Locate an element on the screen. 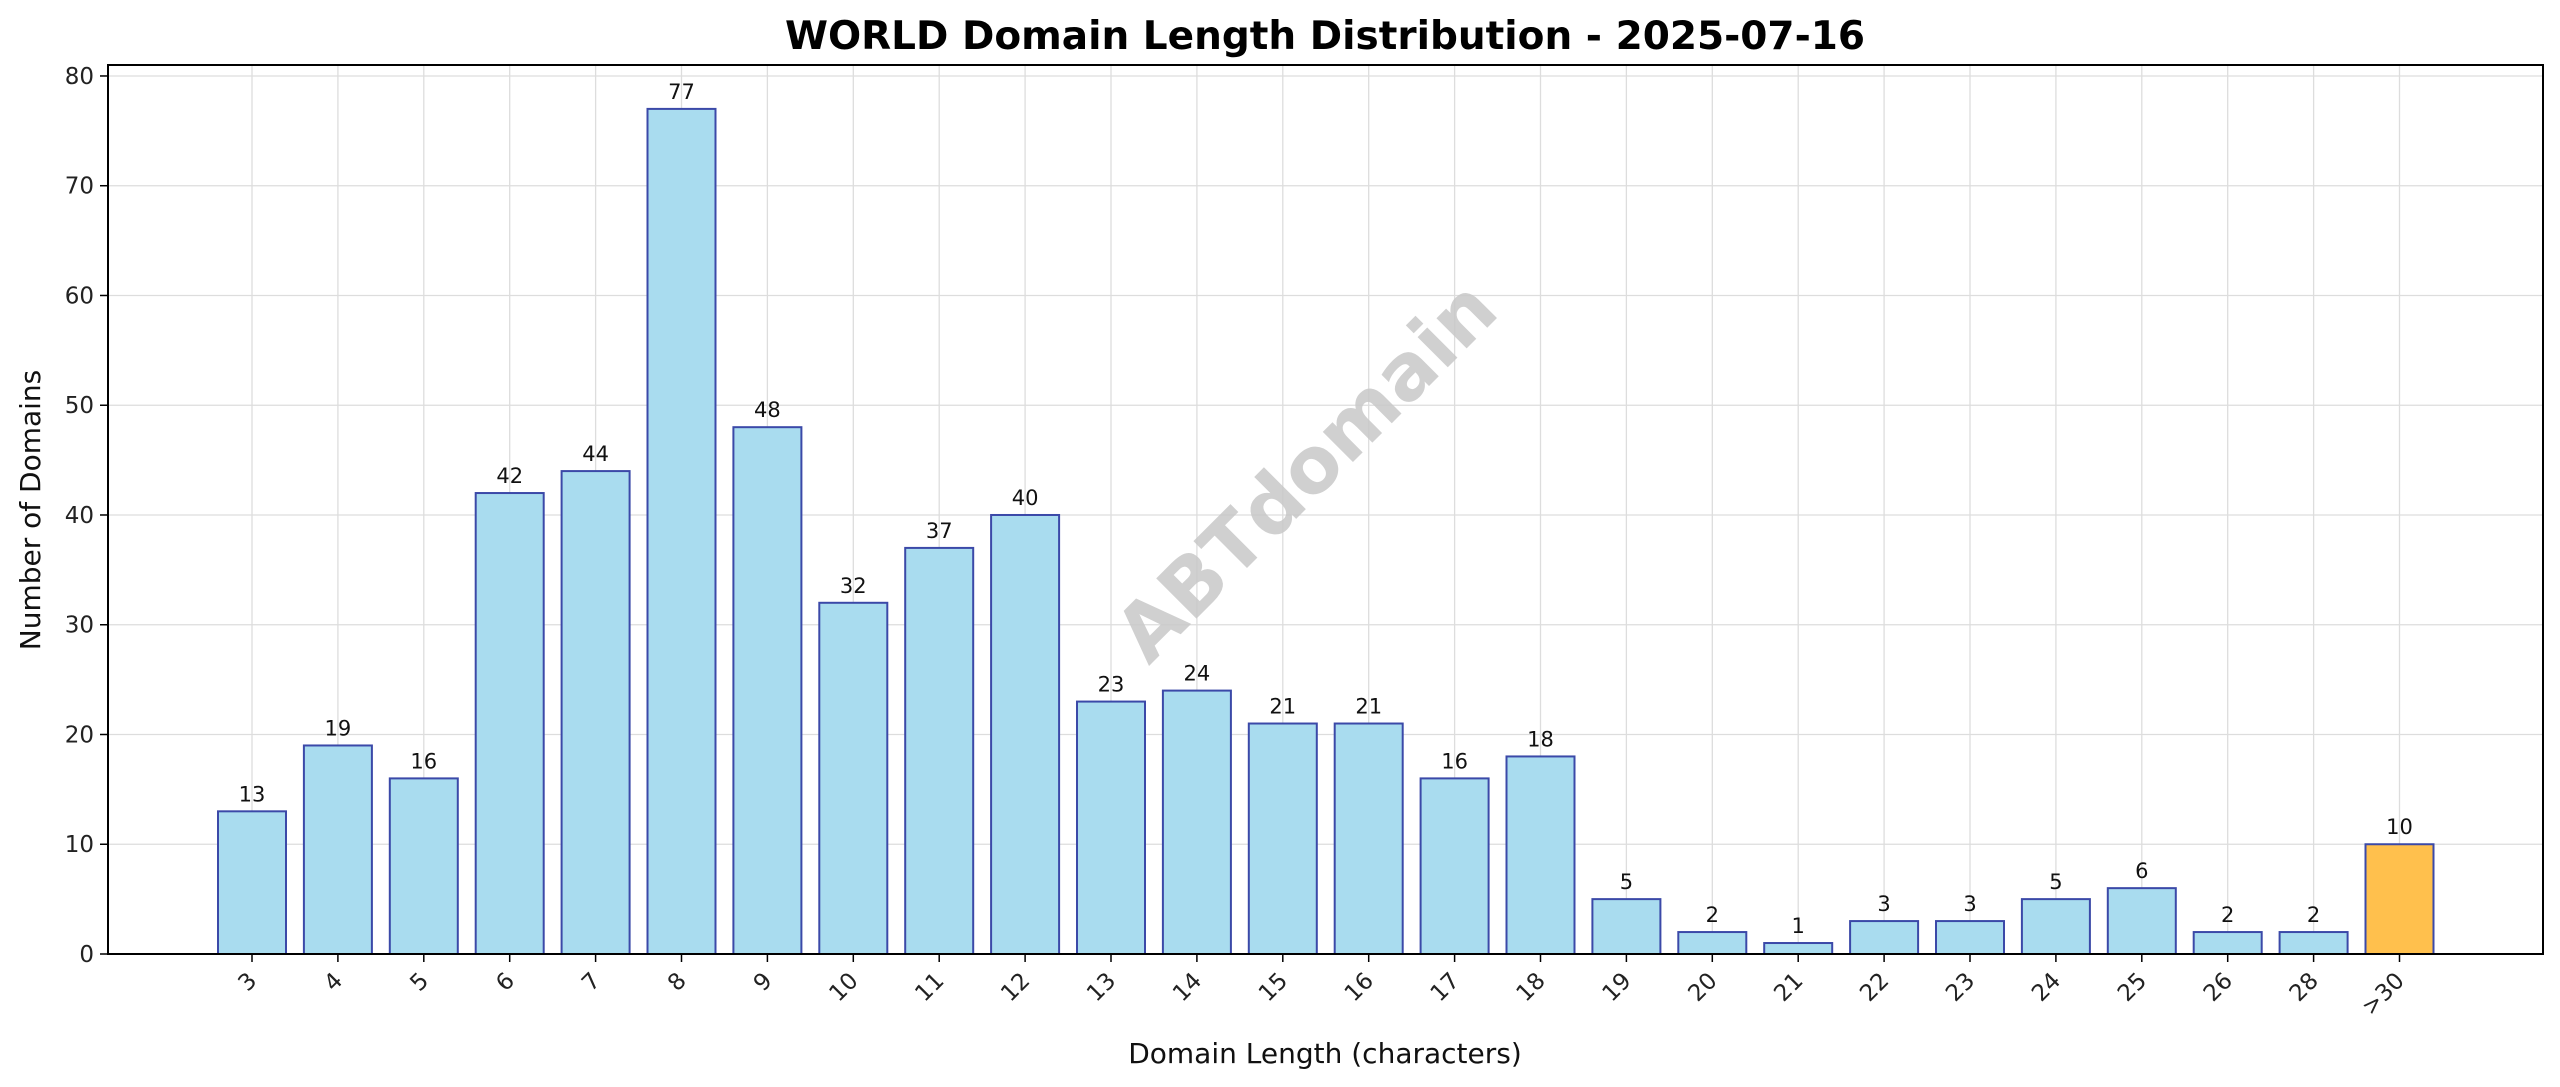 This screenshot has height=1087, width=2560. x-tick-label: 22 is located at coordinates (1874, 987).